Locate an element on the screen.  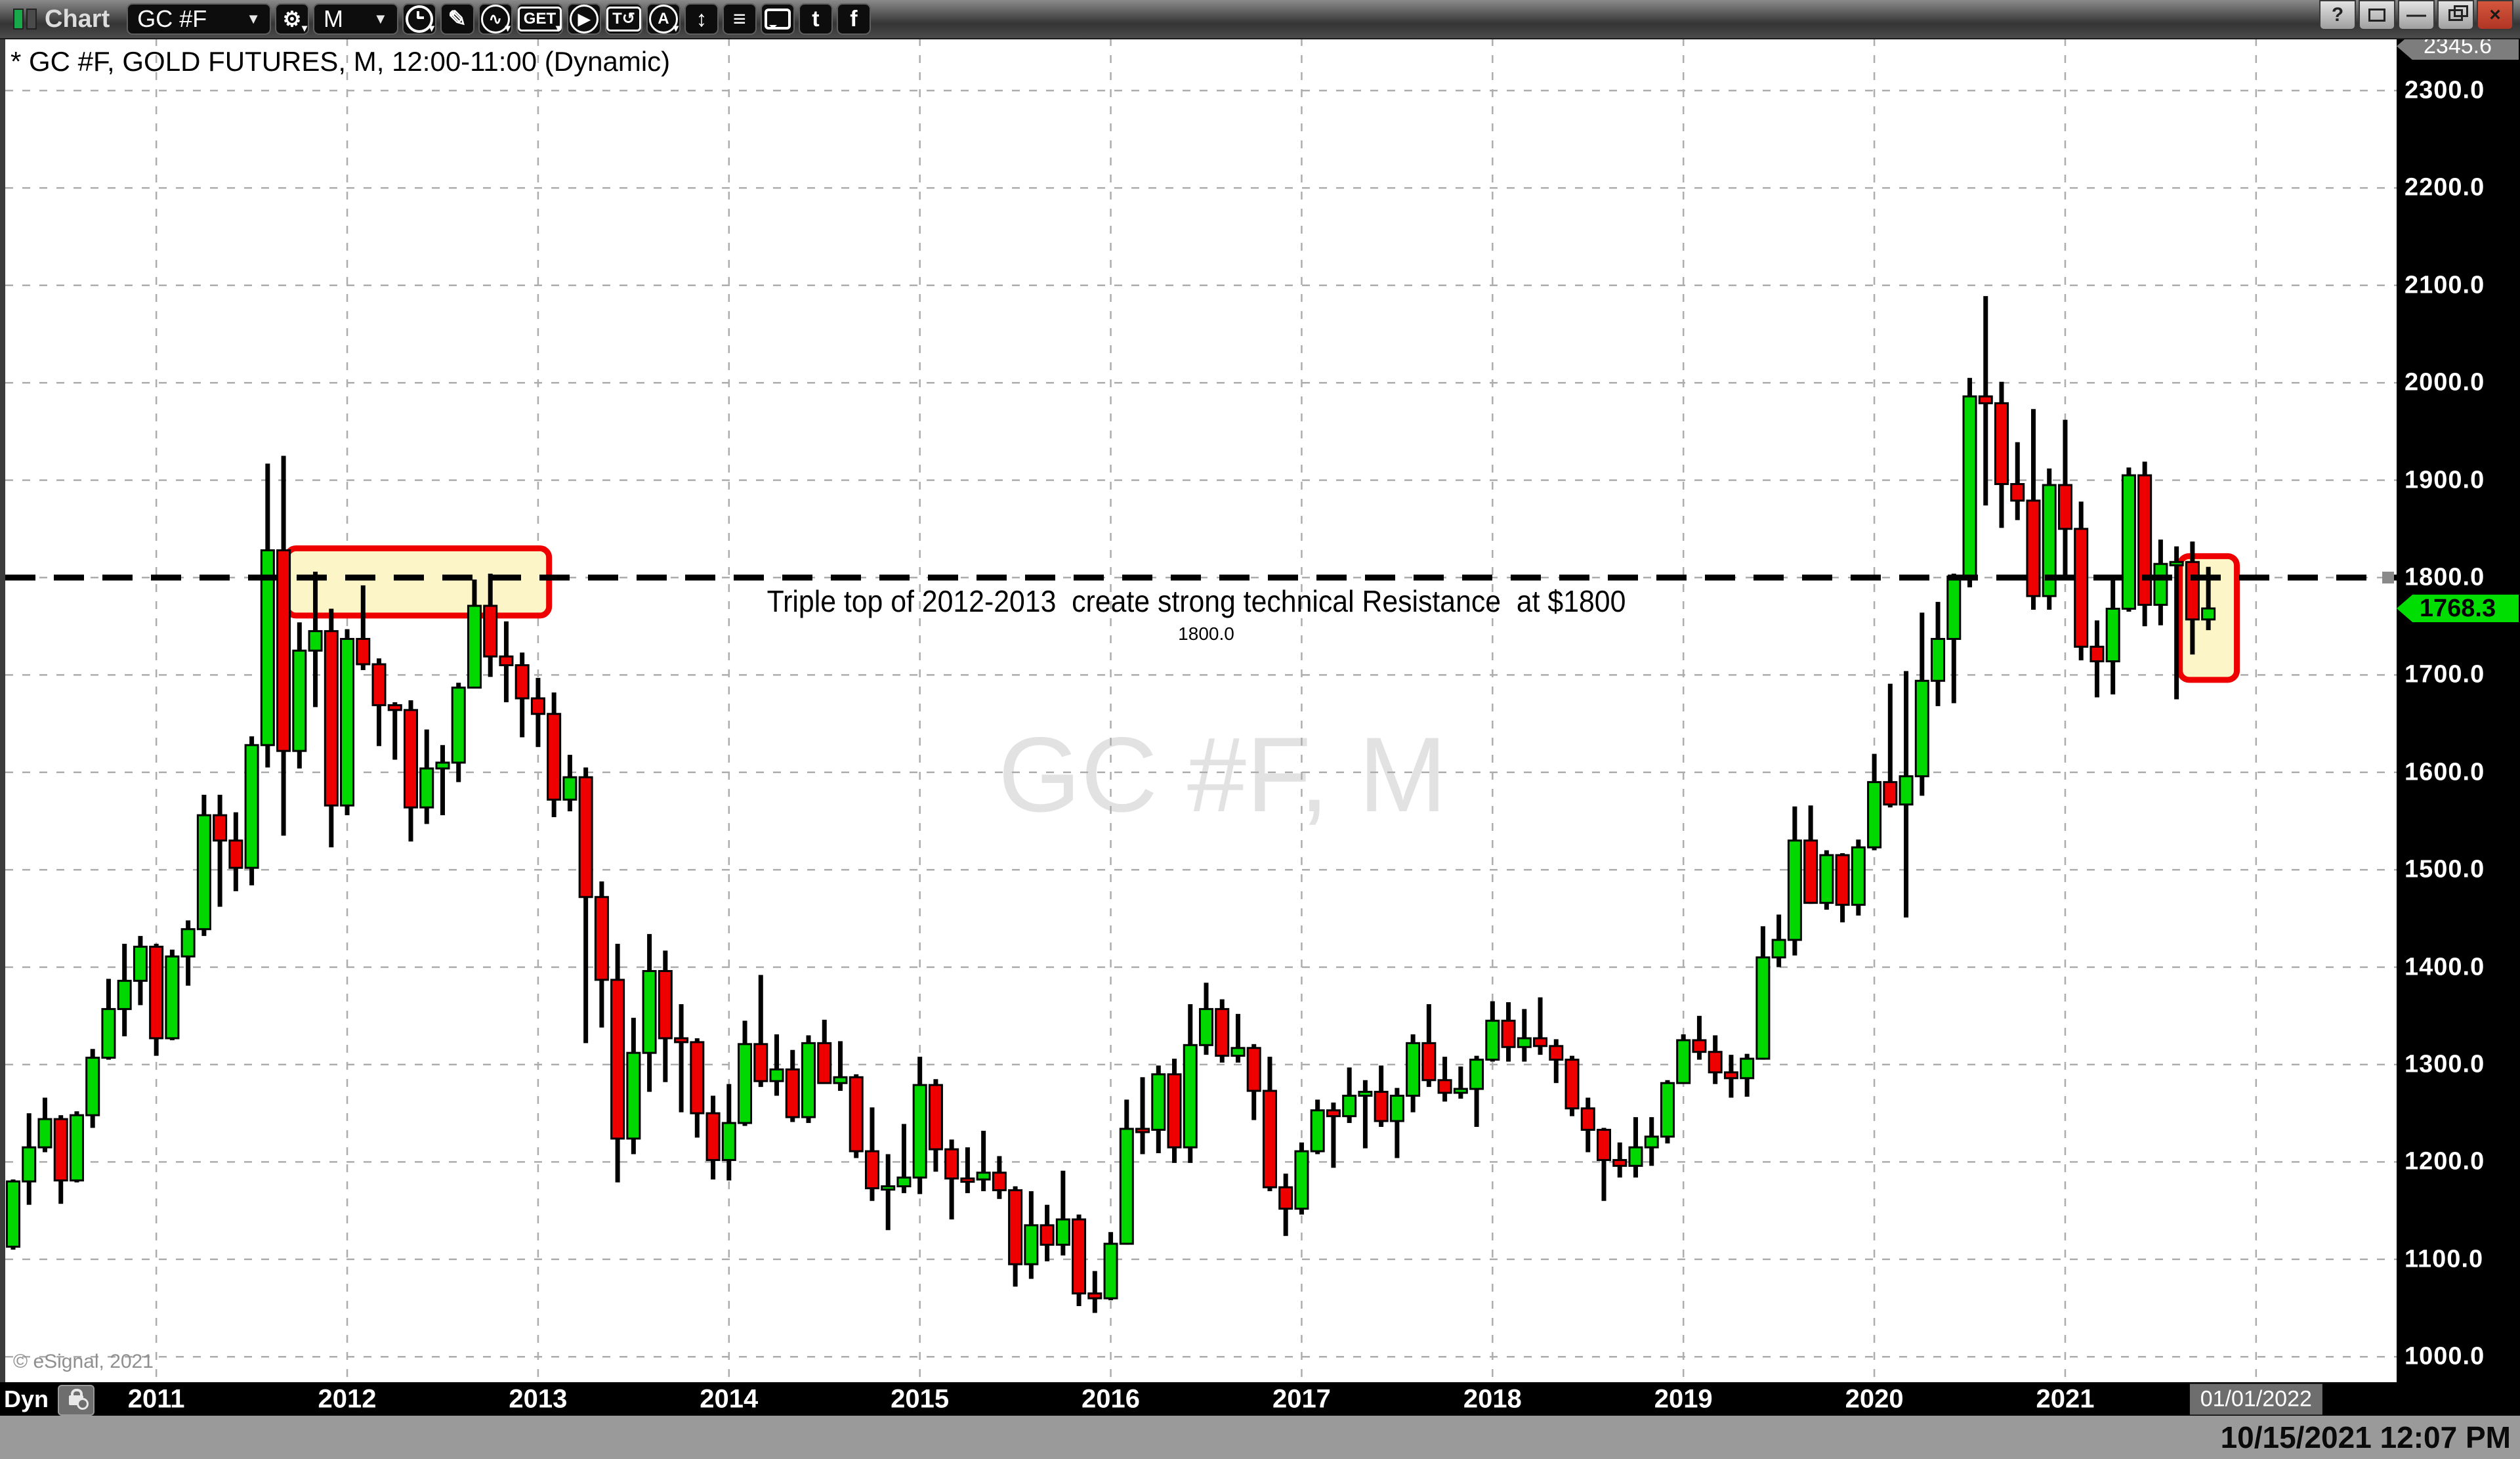
price-tick-label: 1600.0 is located at coordinates (2444, 772).